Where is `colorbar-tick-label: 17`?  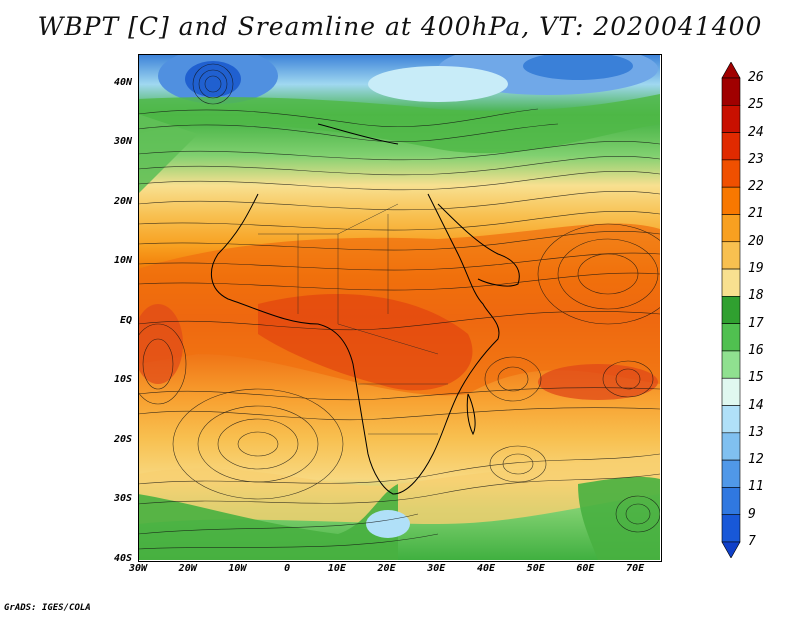
colorbar-tick-label: 17 is located at coordinates (756, 323).